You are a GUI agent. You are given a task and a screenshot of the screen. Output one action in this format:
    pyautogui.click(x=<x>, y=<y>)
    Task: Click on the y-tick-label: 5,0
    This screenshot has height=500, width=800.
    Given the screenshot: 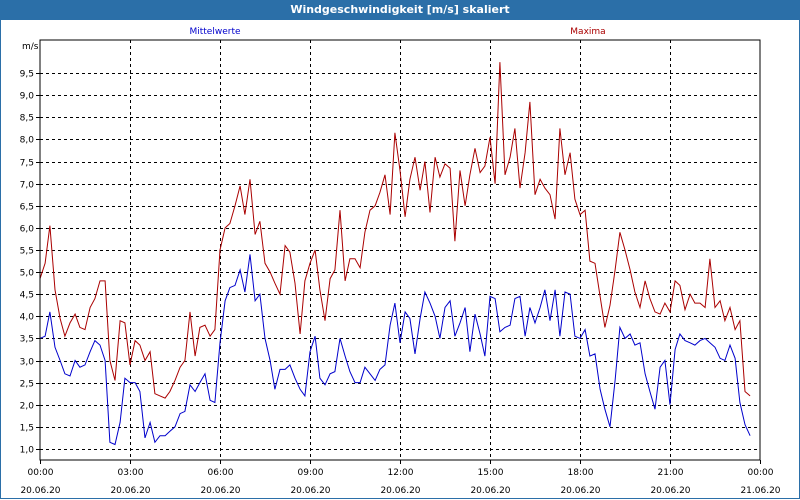 What is the action you would take?
    pyautogui.click(x=27, y=274)
    